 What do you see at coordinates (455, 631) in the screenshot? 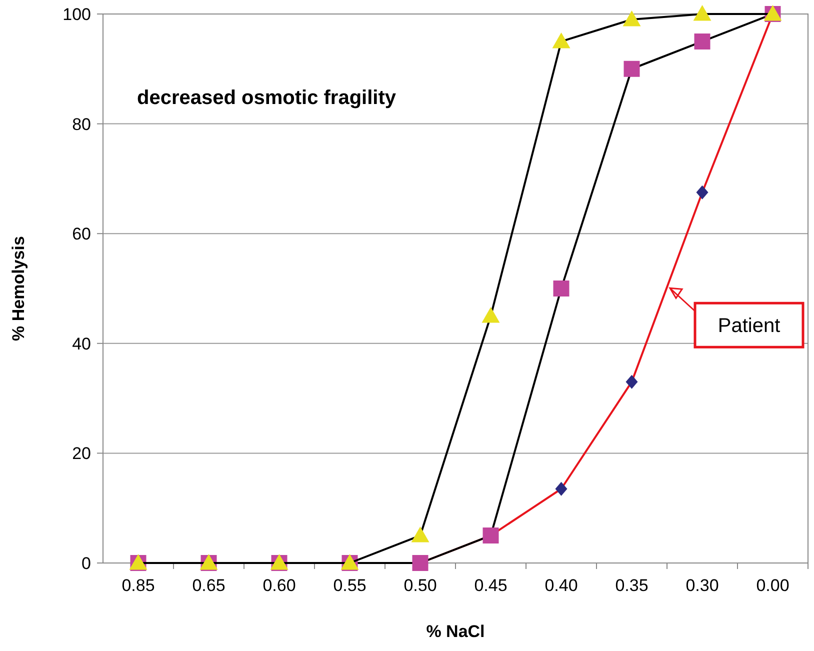
I see `x-axis-title: % NaCl` at bounding box center [455, 631].